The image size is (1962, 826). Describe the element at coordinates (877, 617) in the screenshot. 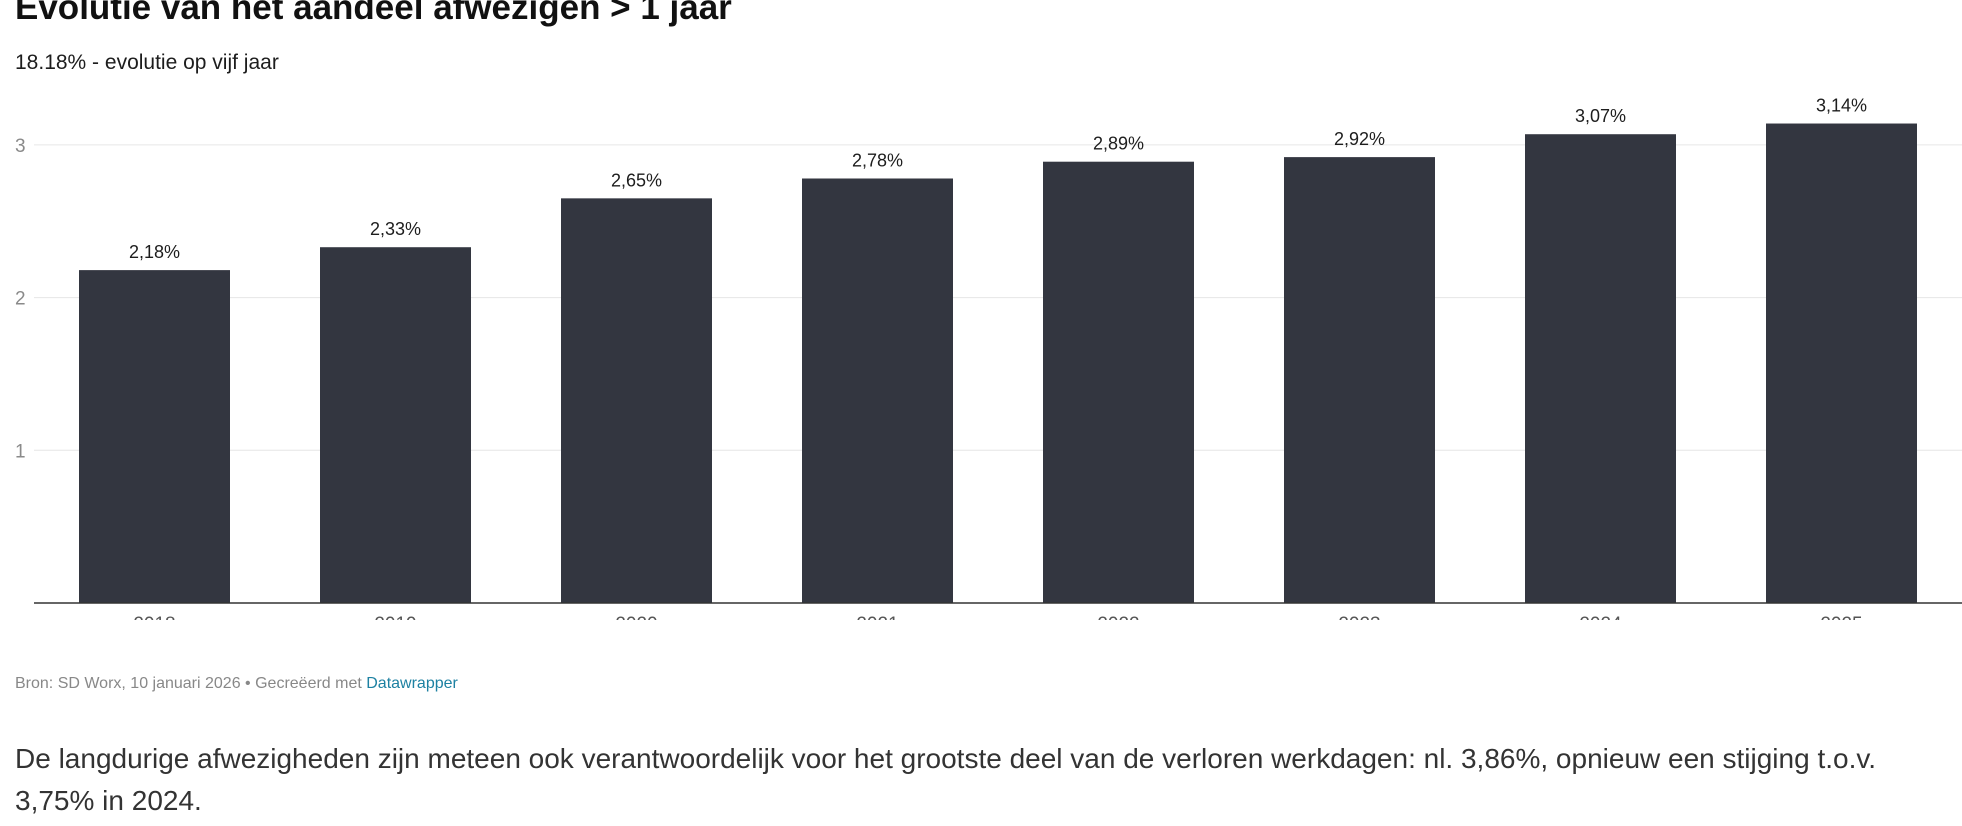

I see `x-tick-label: 2021` at that location.